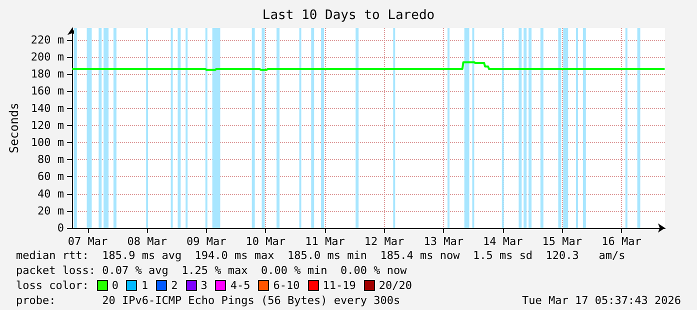 This screenshot has width=697, height=310. I want to click on x-tick-label: 13 Mar, so click(444, 241).